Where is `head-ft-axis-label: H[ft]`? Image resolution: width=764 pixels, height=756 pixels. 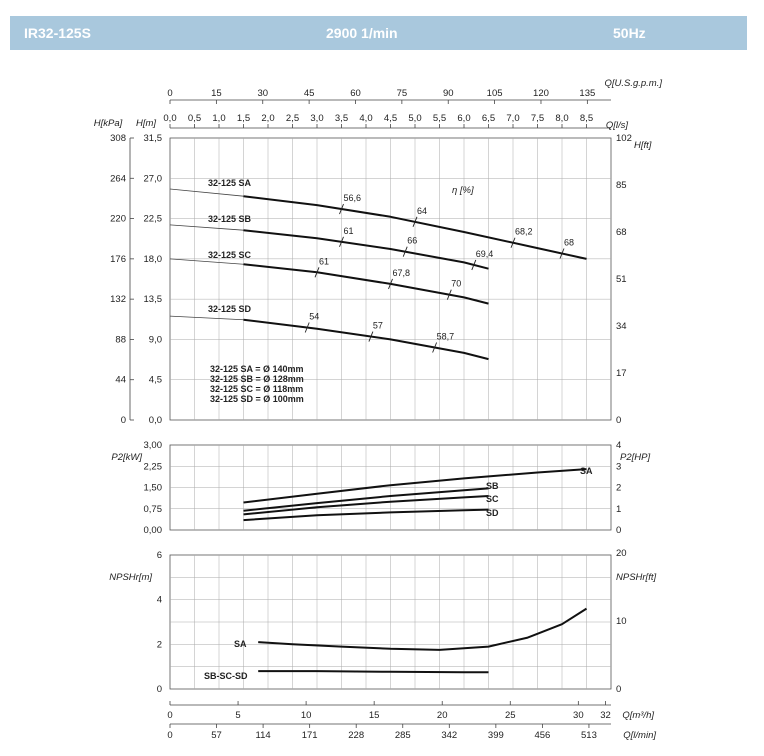 head-ft-axis-label: H[ft] is located at coordinates (643, 145).